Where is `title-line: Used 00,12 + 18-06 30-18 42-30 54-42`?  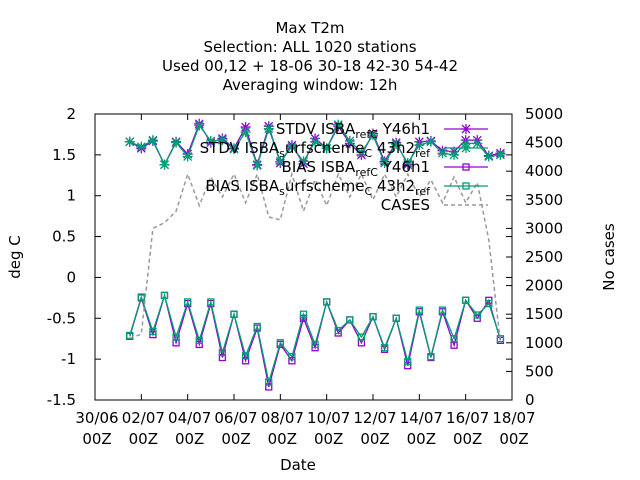 title-line: Used 00,12 + 18-06 30-18 42-30 54-42 is located at coordinates (310, 66).